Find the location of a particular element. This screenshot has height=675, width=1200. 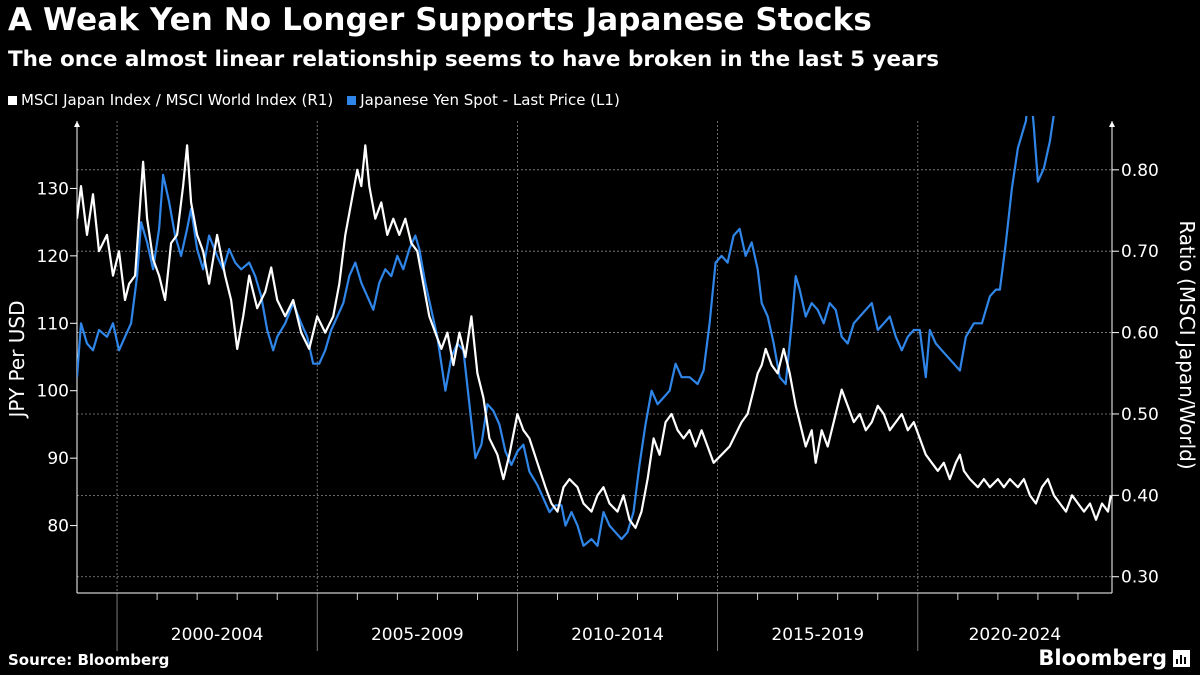

y-left-tick-label-1: 90 is located at coordinates (58, 459).